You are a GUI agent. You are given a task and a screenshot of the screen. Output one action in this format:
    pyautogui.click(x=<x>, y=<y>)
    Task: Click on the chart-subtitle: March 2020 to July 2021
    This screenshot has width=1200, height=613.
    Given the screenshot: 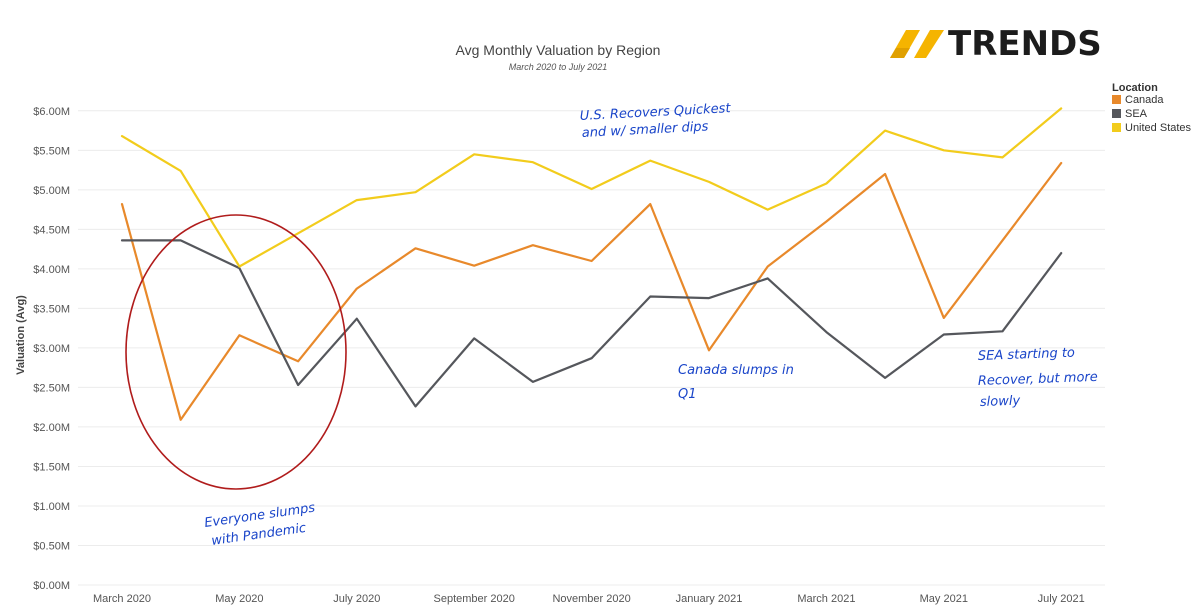 What is the action you would take?
    pyautogui.click(x=558, y=67)
    